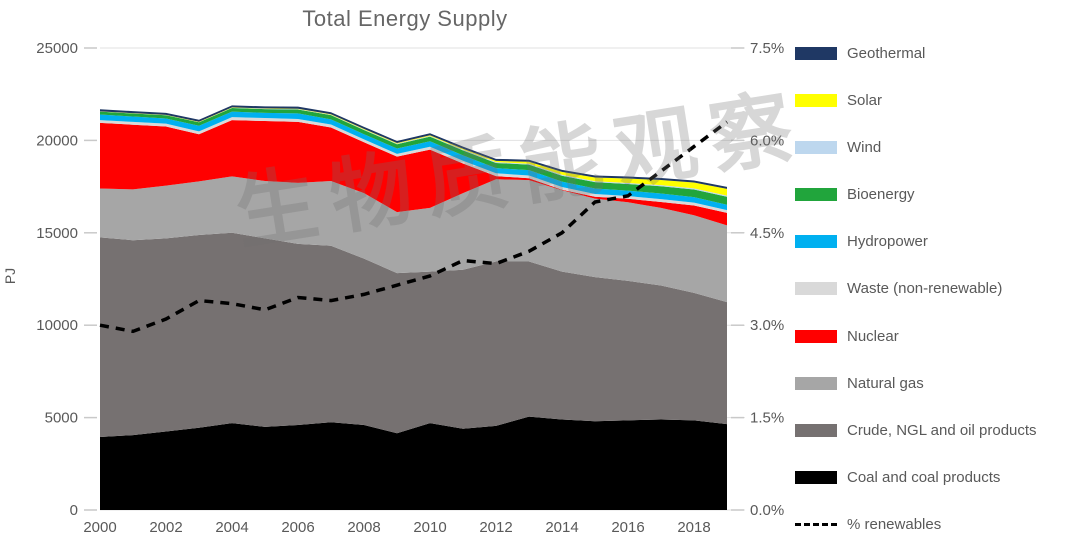 The height and width of the screenshot is (542, 1080). Describe the element at coordinates (916, 195) in the screenshot. I see `legend-item-bioenergy: Bioenergy` at that location.